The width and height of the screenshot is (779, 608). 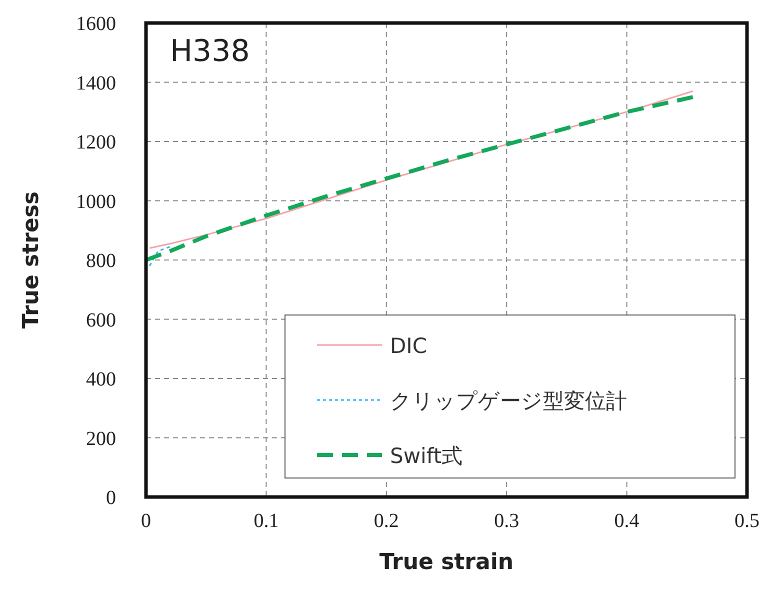 I want to click on x-tick-label: 0.5, so click(x=747, y=521).